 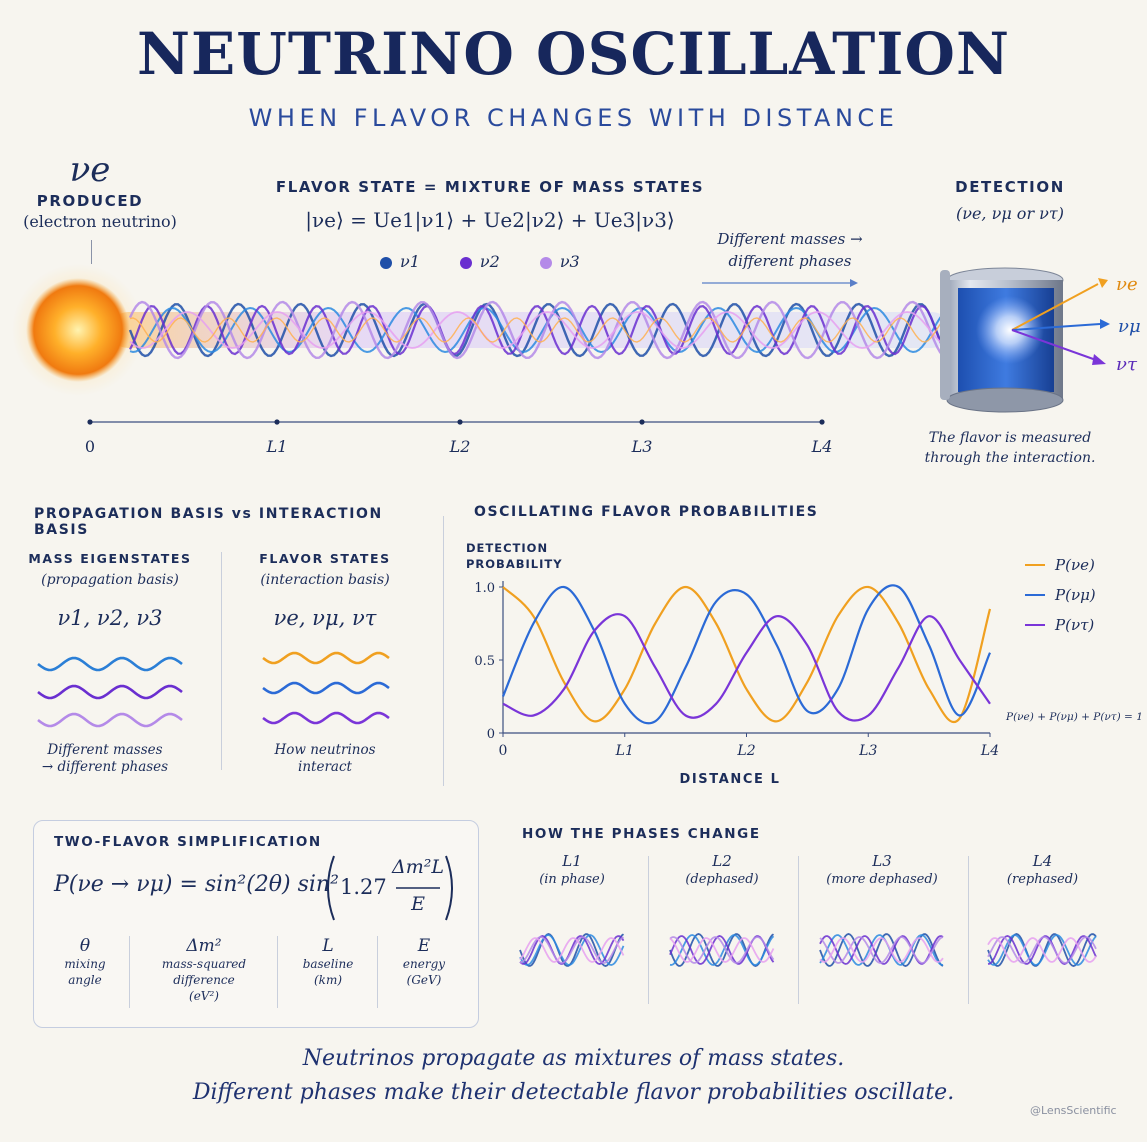 I want to click on detection-label: DETECTION, so click(x=1010, y=187).